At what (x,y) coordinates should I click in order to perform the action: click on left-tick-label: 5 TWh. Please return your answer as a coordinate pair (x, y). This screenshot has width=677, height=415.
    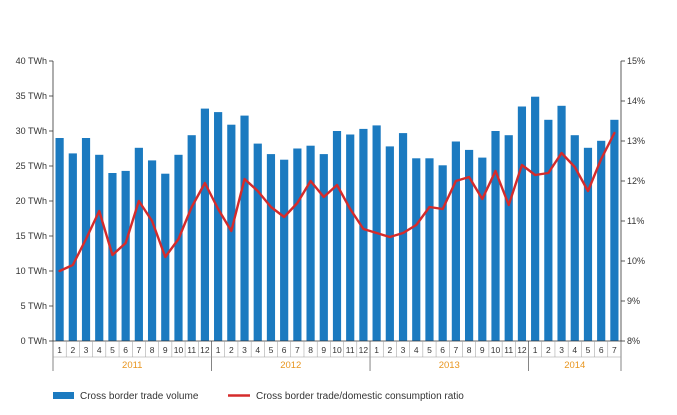
    Looking at the image, I should click on (34, 306).